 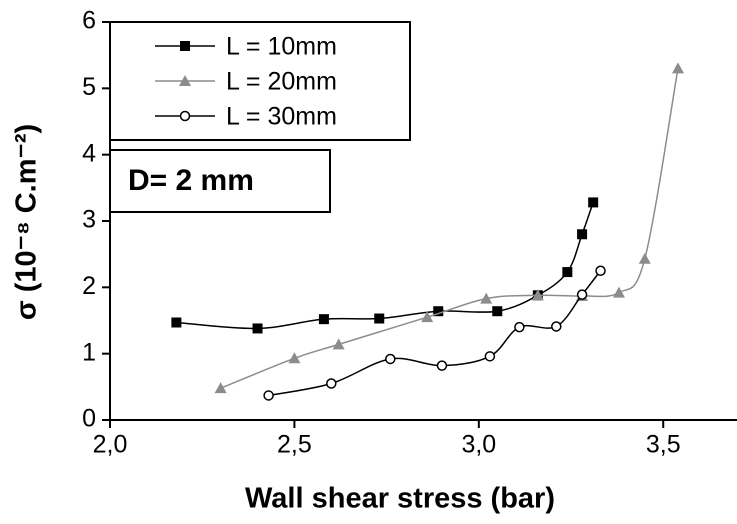 I want to click on annotation-box, so click(x=220, y=181).